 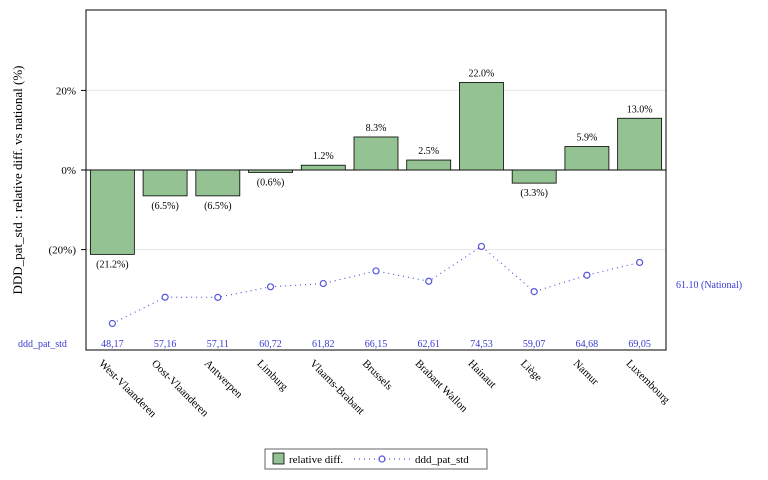 What do you see at coordinates (709, 285) in the screenshot?
I see `national-reference-label: 61.10 (National)` at bounding box center [709, 285].